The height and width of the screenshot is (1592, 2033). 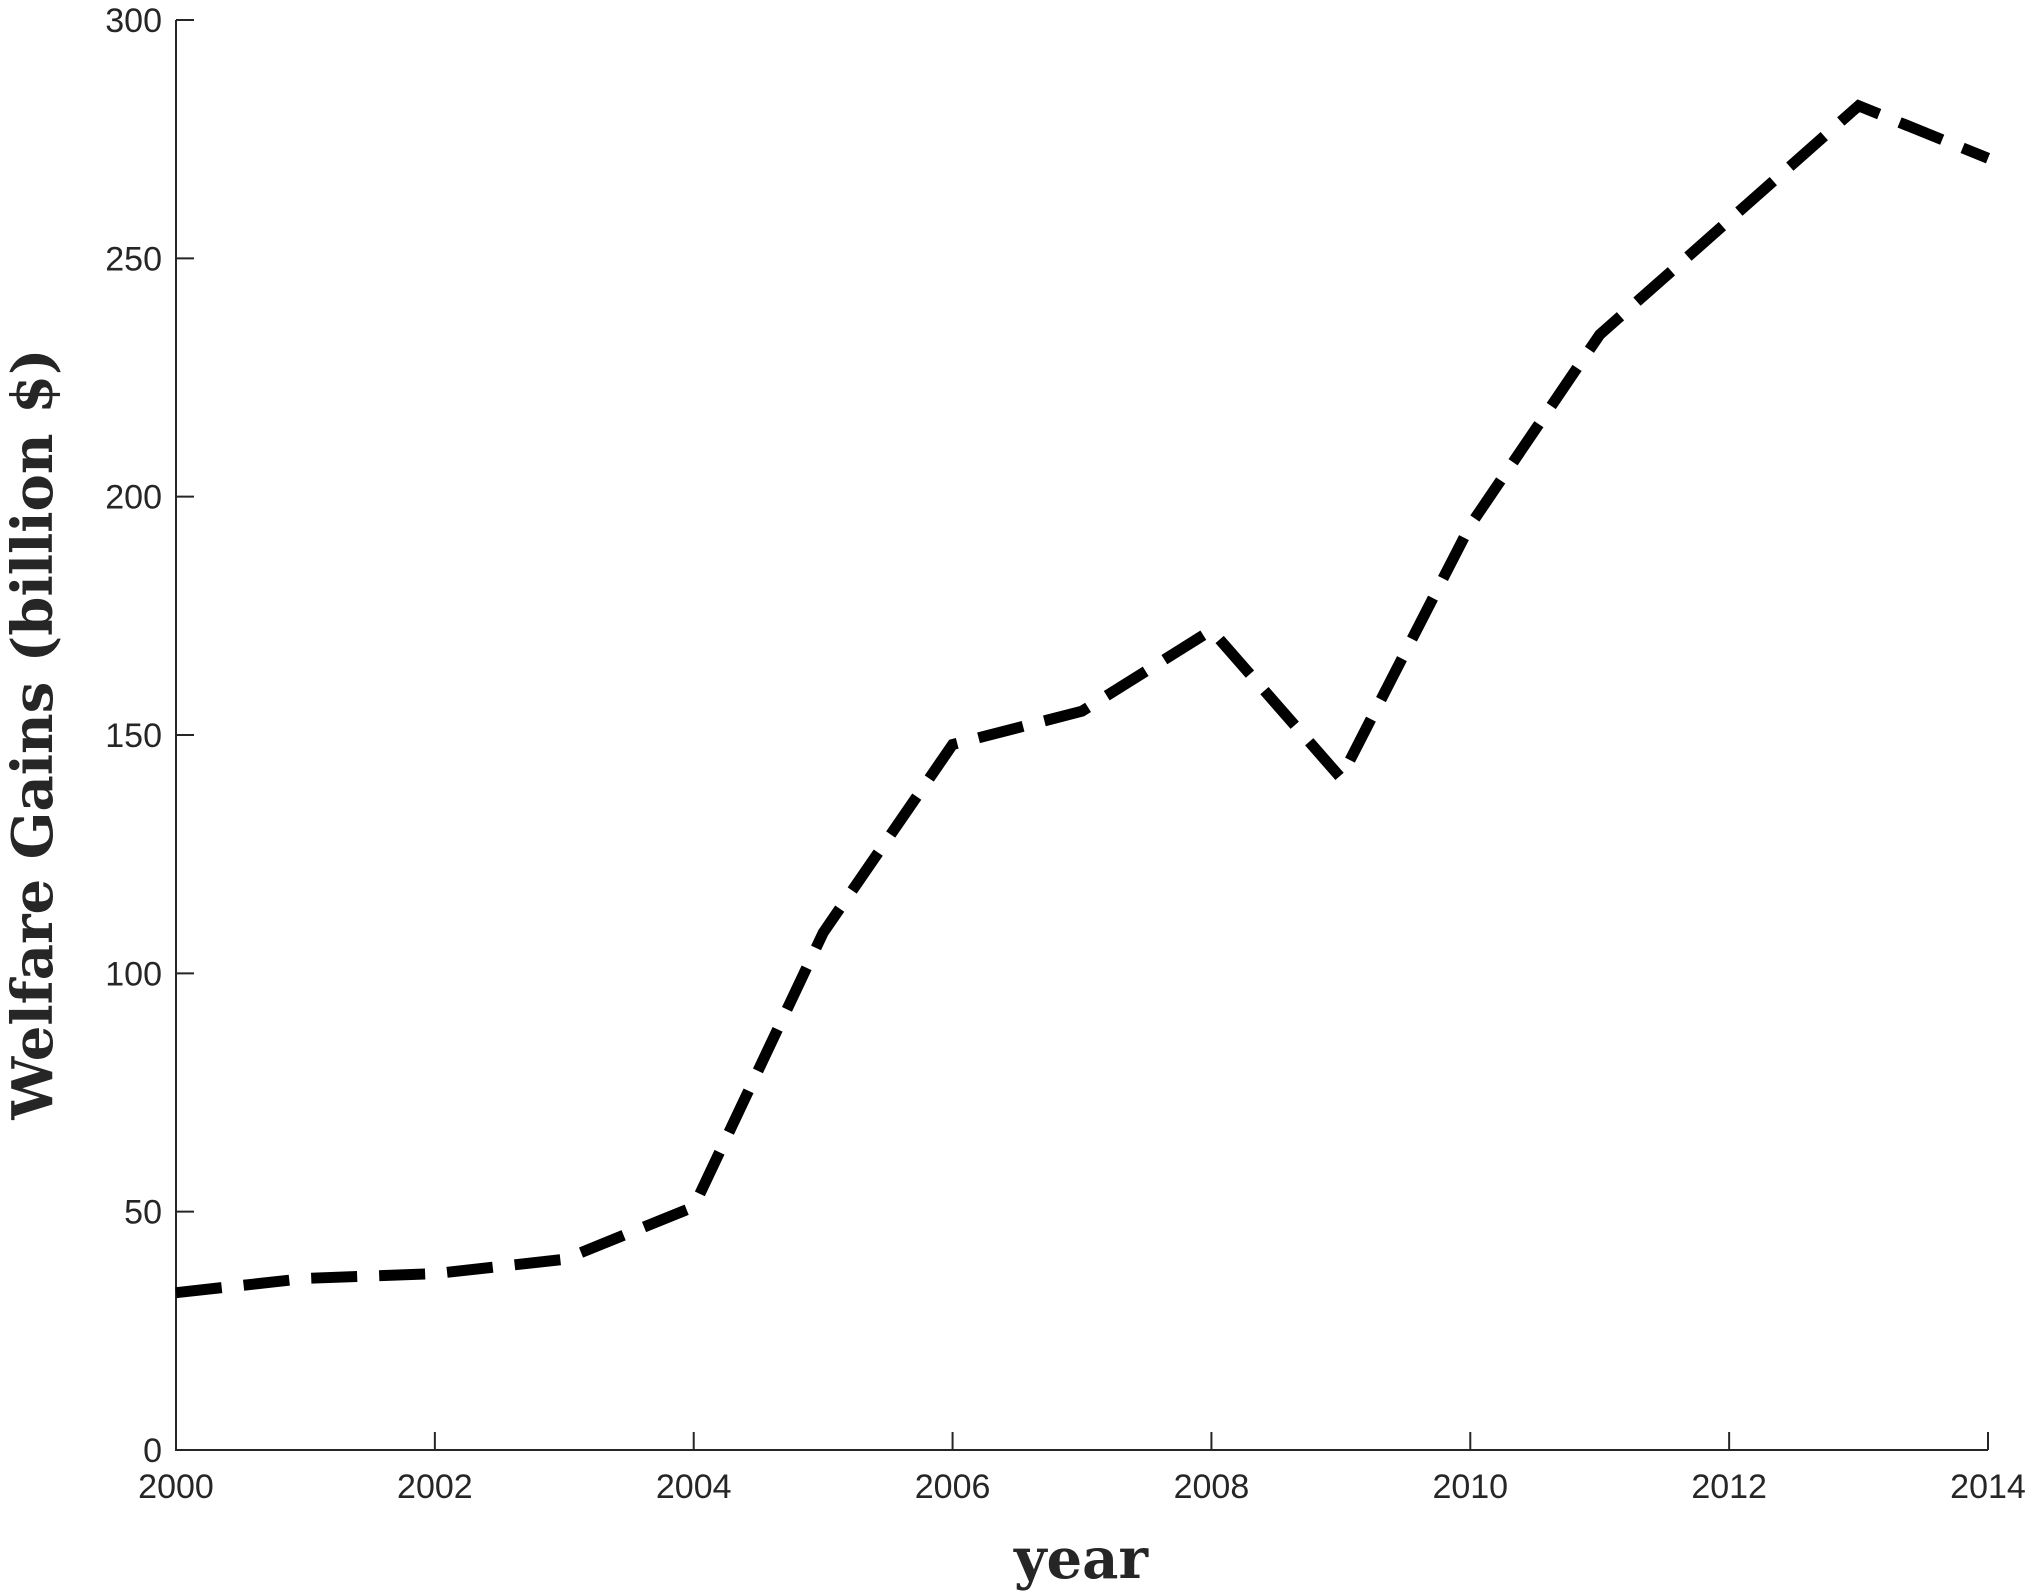 I want to click on x-tick-label: 2012, so click(x=1729, y=1487).